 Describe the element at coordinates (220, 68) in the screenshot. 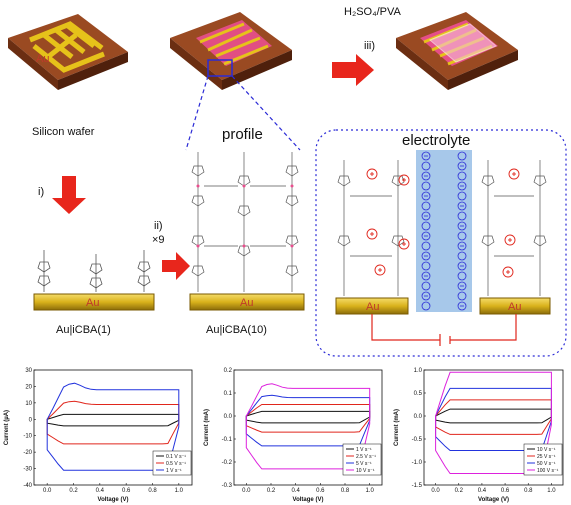

I see `profile-selection-box` at that location.